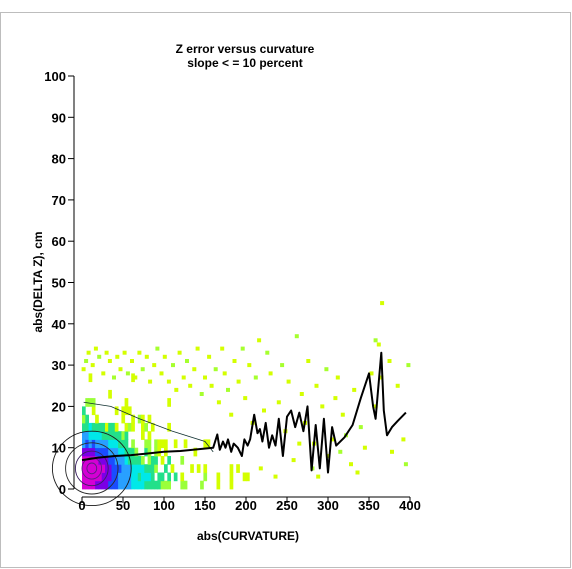  Describe the element at coordinates (328, 505) in the screenshot. I see `x-tick-label: 300` at that location.